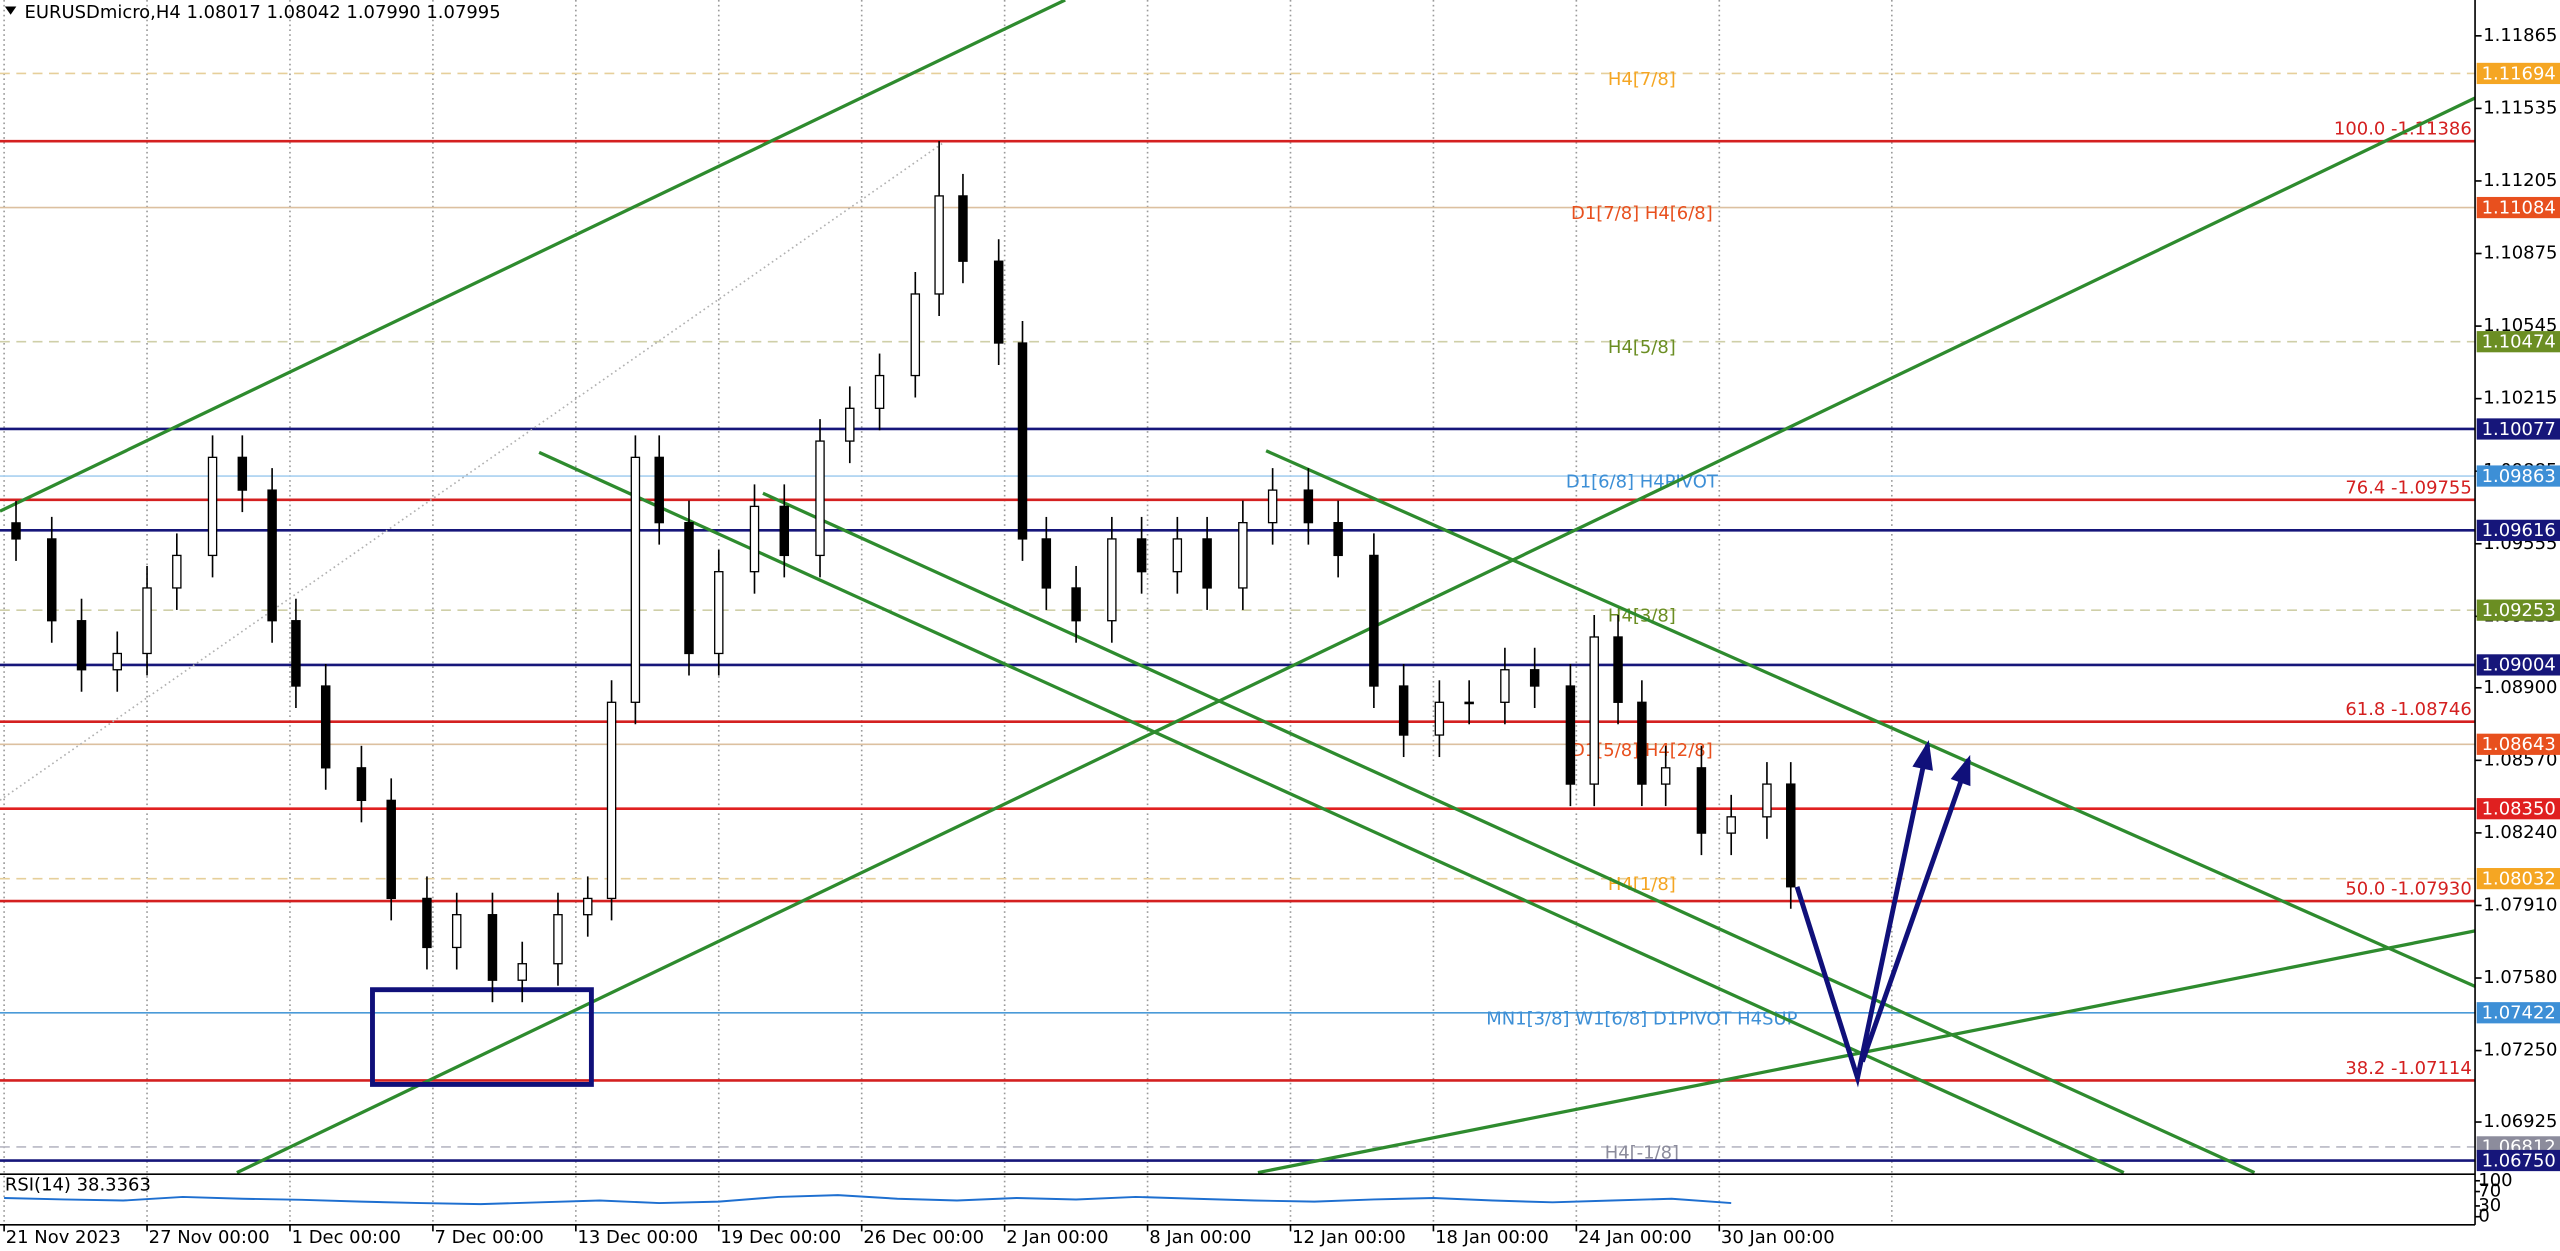 Image resolution: width=2560 pixels, height=1251 pixels. Describe the element at coordinates (1642, 347) in the screenshot. I see `murrey-label: H4[5/8]` at that location.